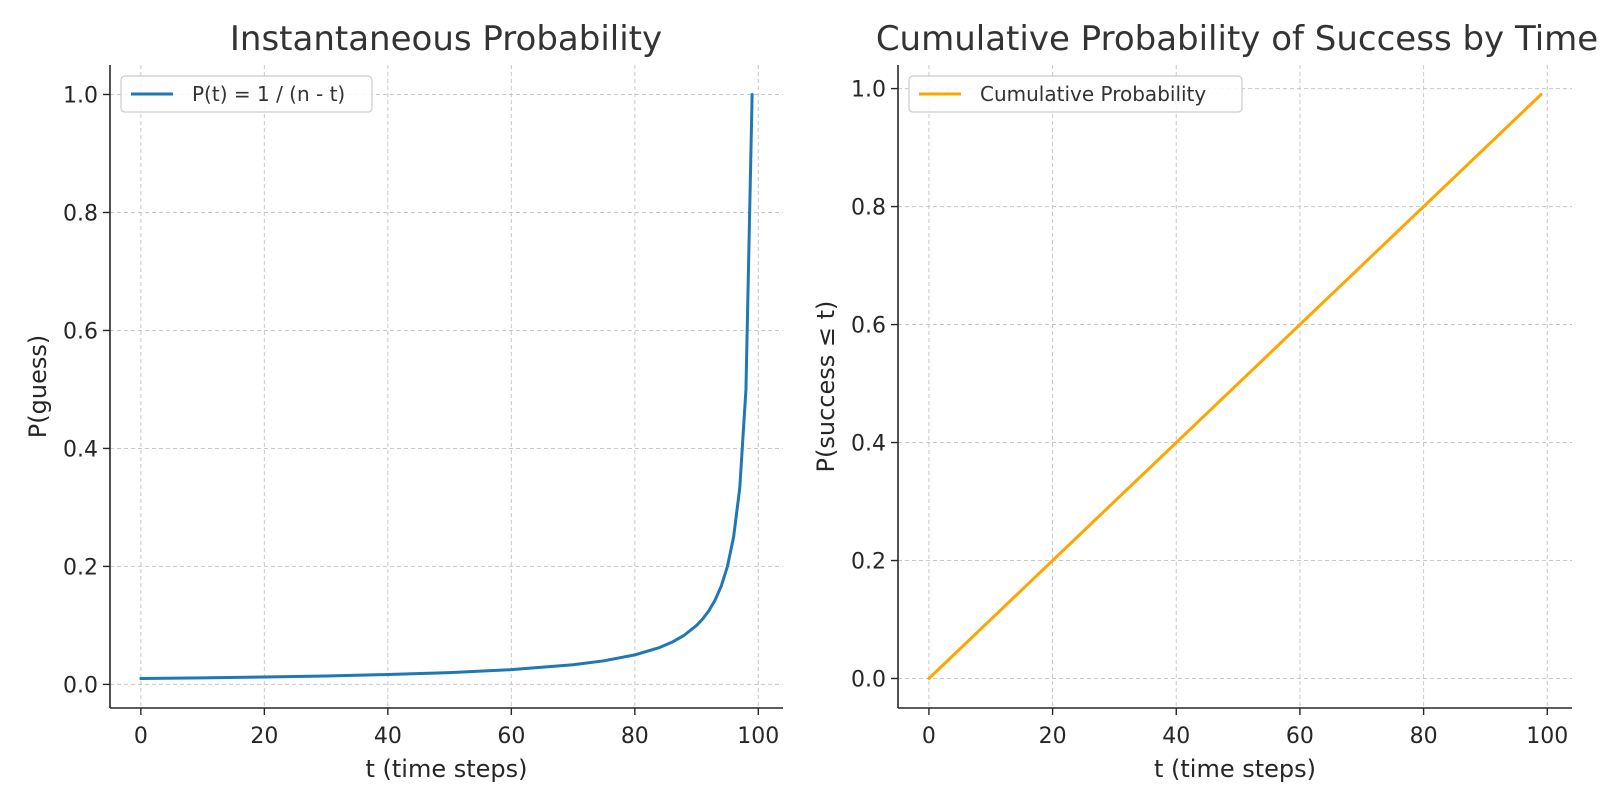 Image resolution: width=1600 pixels, height=800 pixels. Describe the element at coordinates (268, 94) in the screenshot. I see `legend-label: P(t) = 1 / (n - t)` at that location.